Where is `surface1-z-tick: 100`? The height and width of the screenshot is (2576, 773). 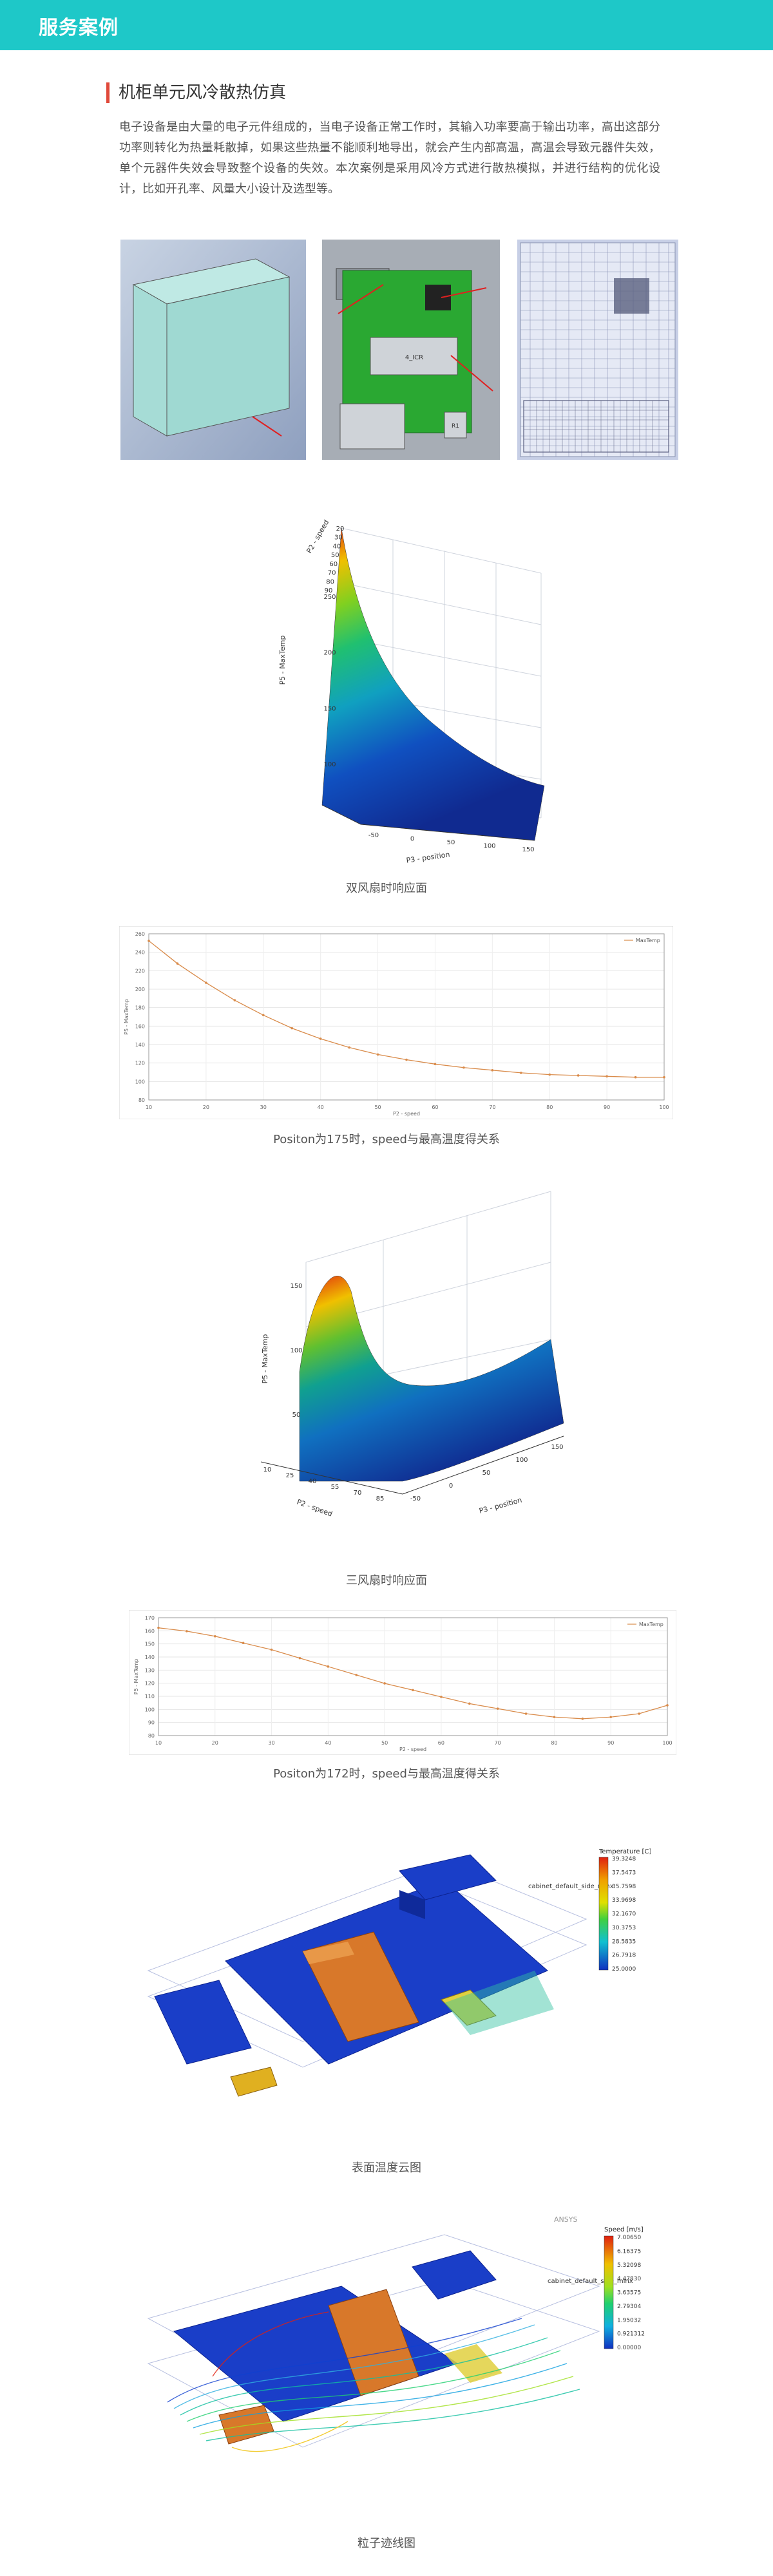
surface1-z-tick: 100 is located at coordinates (329, 764).